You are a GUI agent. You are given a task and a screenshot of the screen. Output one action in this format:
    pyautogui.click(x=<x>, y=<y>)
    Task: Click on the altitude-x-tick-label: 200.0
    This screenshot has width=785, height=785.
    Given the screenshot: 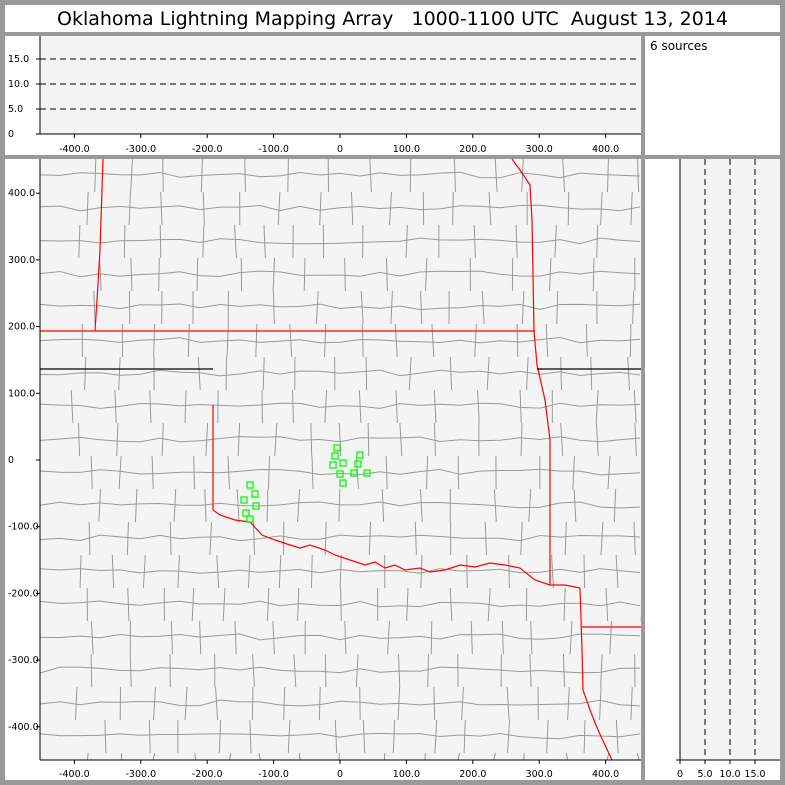 What is the action you would take?
    pyautogui.click(x=472, y=149)
    